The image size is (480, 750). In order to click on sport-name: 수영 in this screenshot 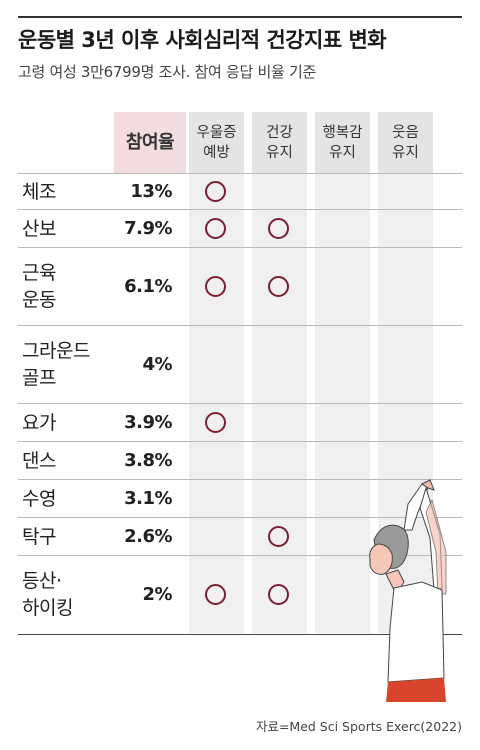, I will do `click(39, 498)`.